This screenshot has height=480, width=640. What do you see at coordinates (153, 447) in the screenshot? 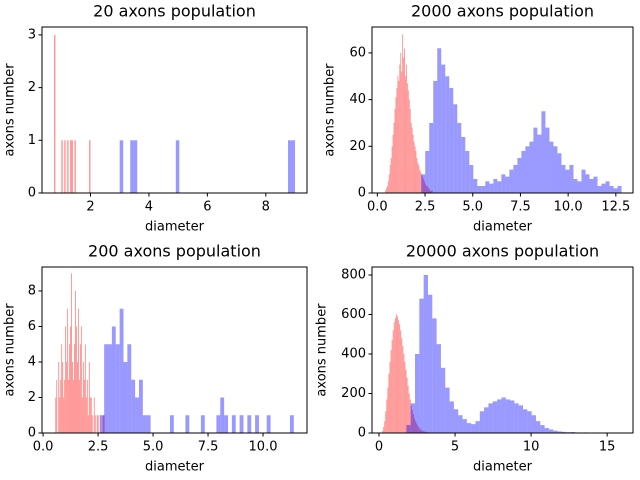
I see `x-tick-label: 5.0` at bounding box center [153, 447].